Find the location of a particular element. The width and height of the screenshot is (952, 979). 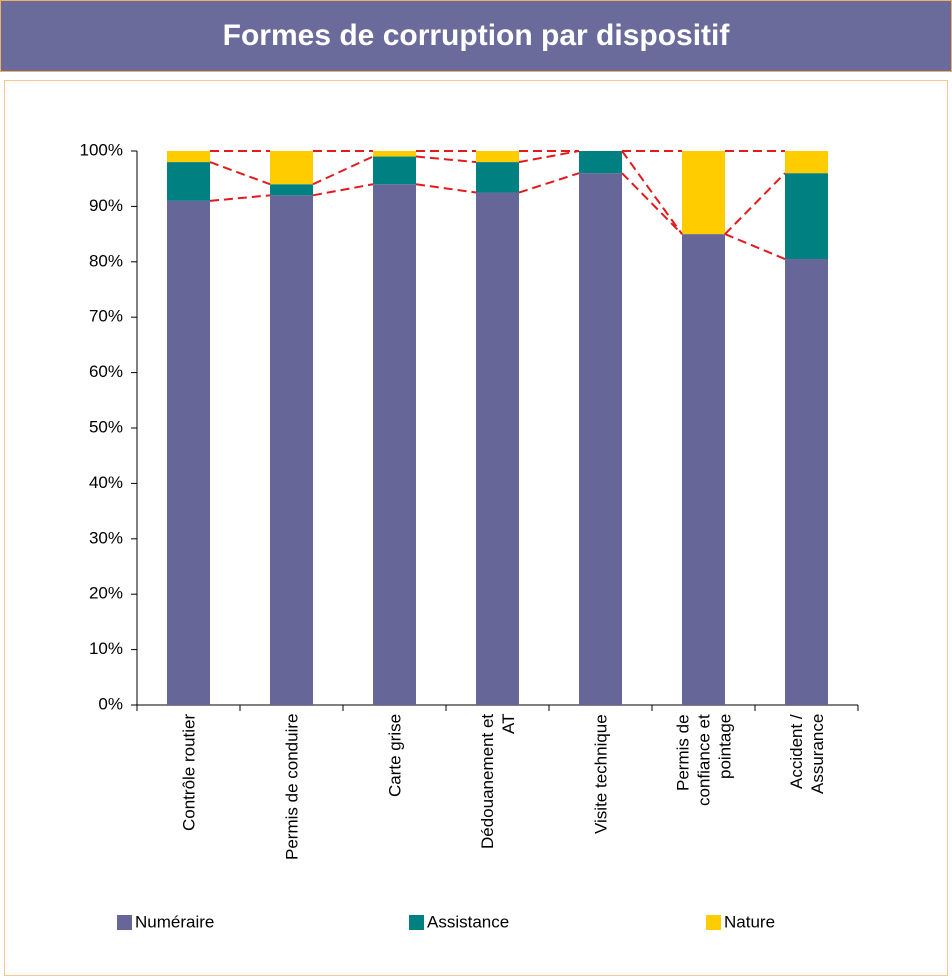

y-tick-label: 90% is located at coordinates (106, 205).